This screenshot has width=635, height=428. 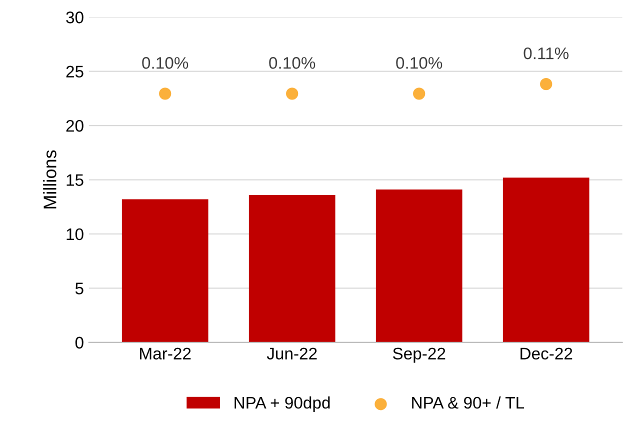 I want to click on y-axis-title: Millions, so click(x=49, y=179).